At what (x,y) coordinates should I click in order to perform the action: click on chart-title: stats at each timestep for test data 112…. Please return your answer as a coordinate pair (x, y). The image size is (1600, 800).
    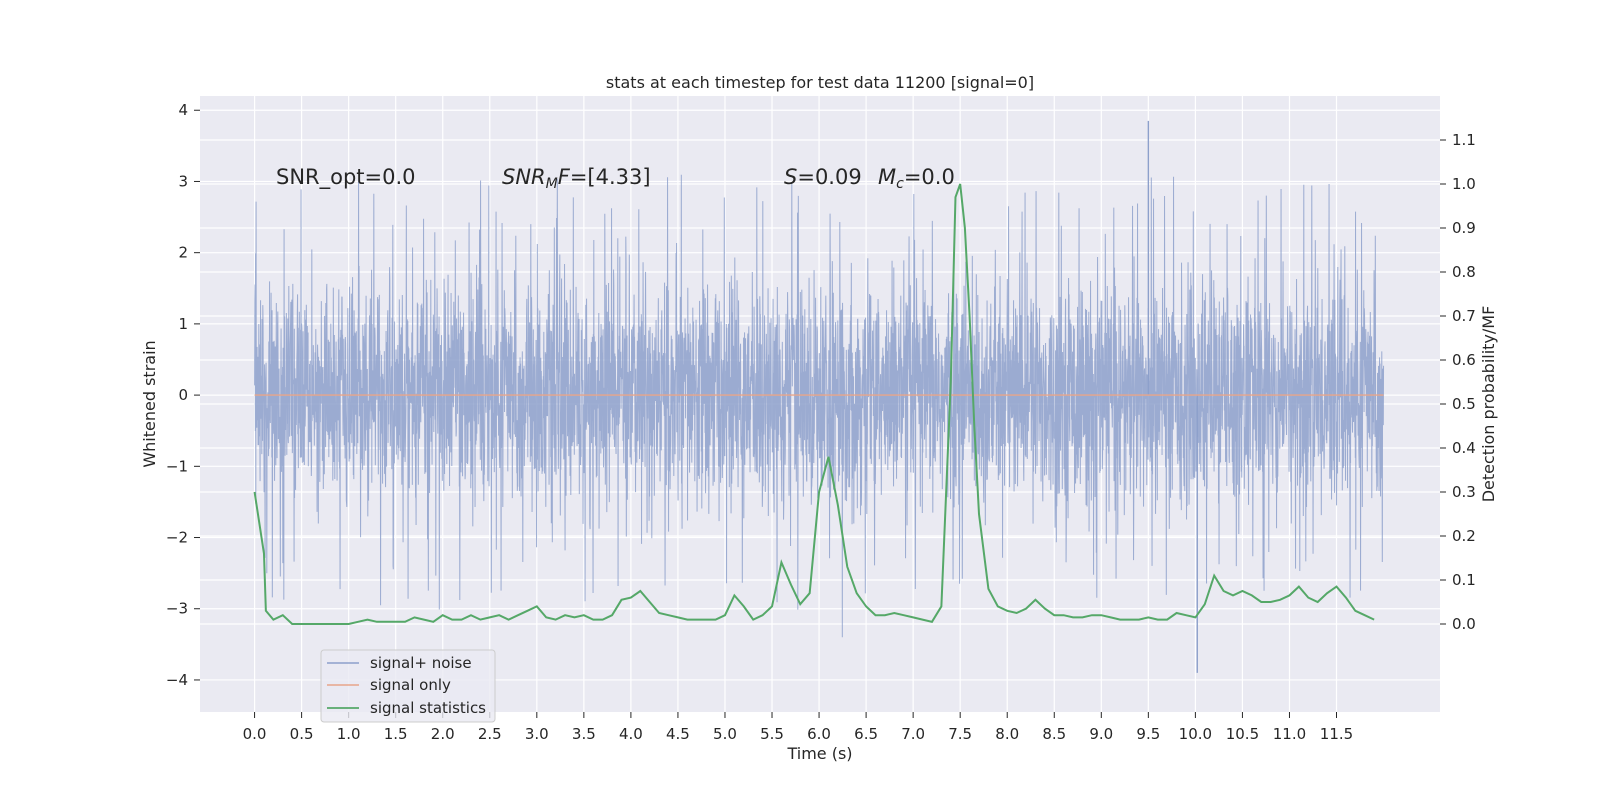
    Looking at the image, I should click on (820, 82).